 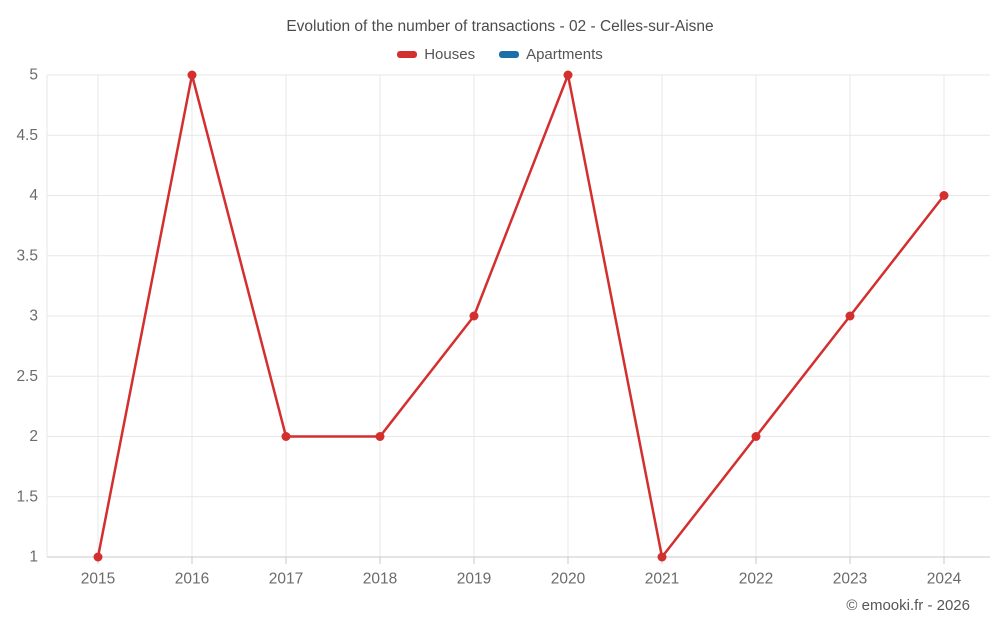 I want to click on svg-text: 2, so click(x=33, y=436).